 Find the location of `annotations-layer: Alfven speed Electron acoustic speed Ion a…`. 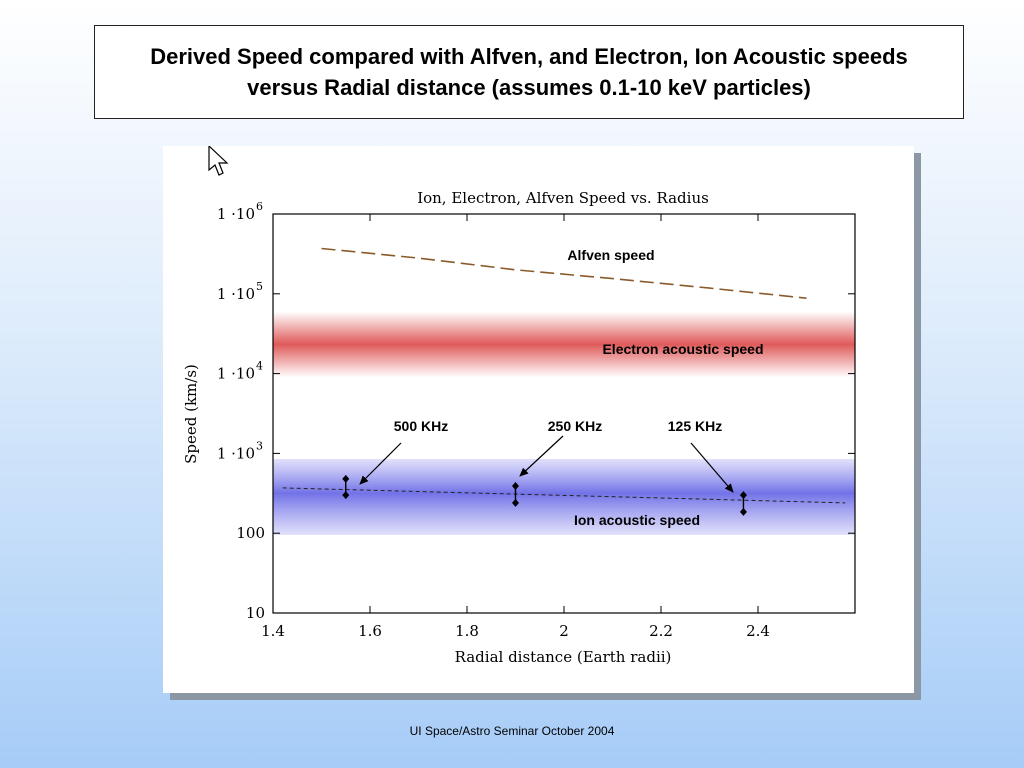

annotations-layer: Alfven speed Electron acoustic speed Ion a… is located at coordinates (561, 387).